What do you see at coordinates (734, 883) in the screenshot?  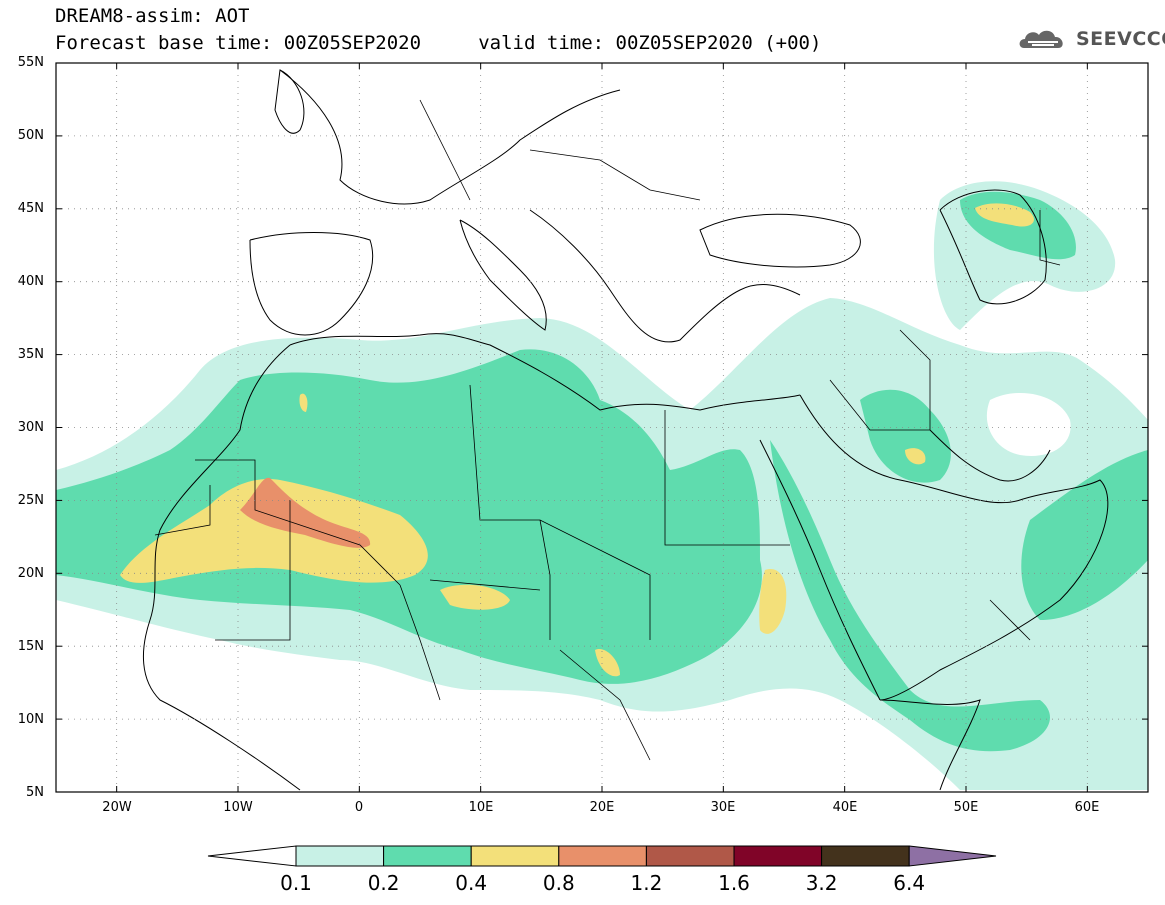 I see `colorbar-label: 1.6` at bounding box center [734, 883].